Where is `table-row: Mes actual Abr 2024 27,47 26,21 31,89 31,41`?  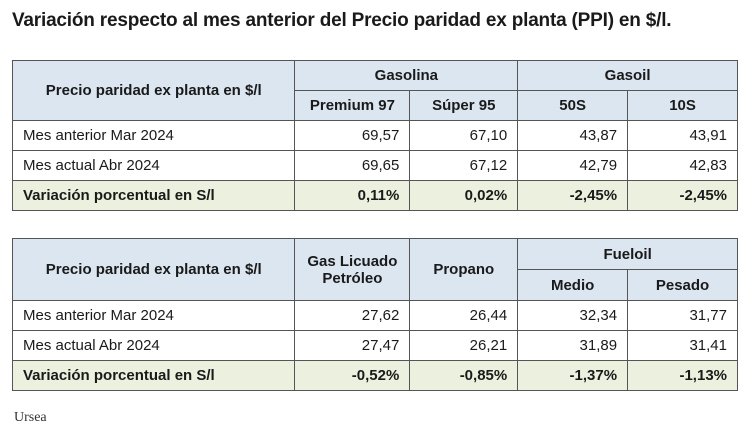
table-row: Mes actual Abr 2024 27,47 26,21 31,89 31,41 is located at coordinates (374, 345).